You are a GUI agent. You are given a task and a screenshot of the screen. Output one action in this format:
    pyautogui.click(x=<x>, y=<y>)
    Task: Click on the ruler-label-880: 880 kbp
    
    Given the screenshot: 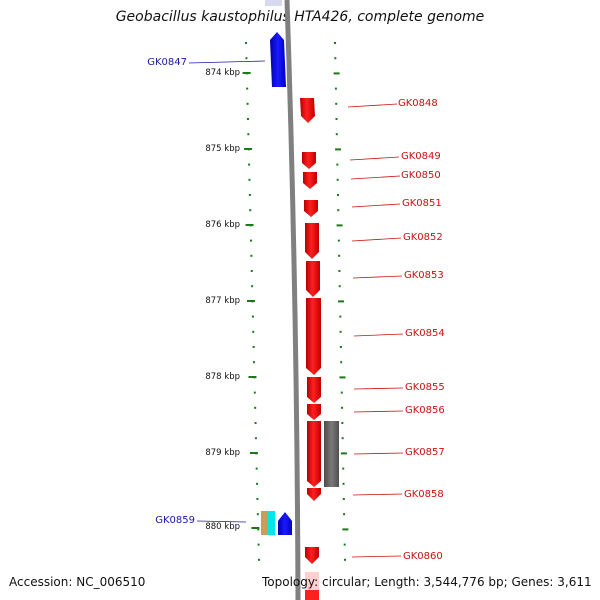 What is the action you would take?
    pyautogui.click(x=222, y=527)
    